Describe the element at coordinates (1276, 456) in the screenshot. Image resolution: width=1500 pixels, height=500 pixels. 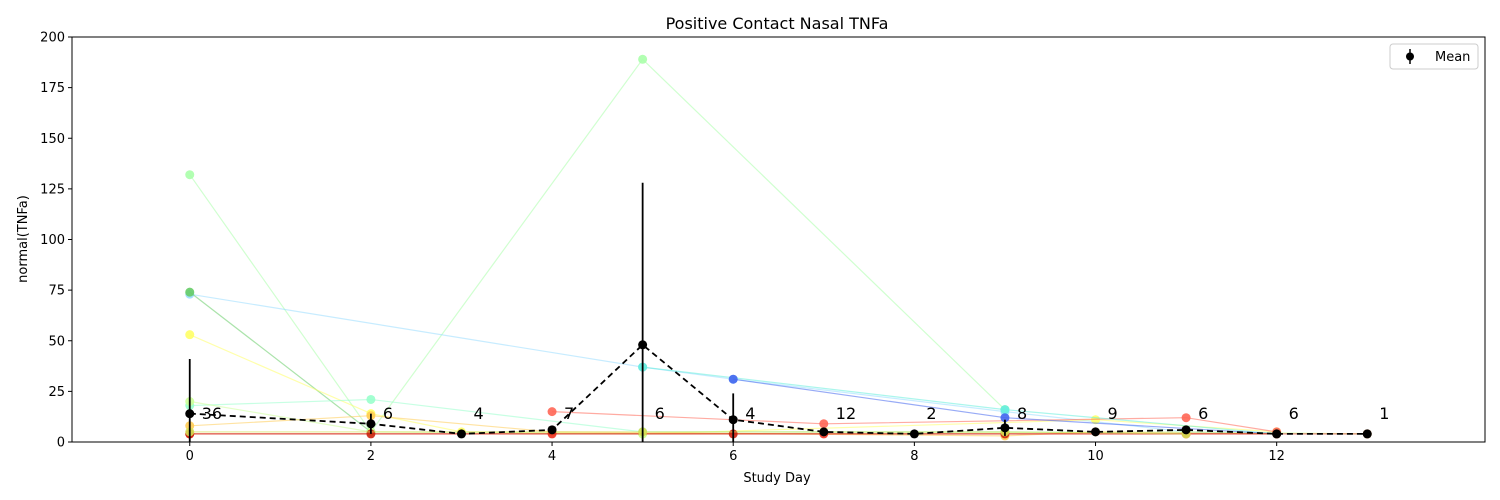
I see `x-tick-label: 12` at that location.